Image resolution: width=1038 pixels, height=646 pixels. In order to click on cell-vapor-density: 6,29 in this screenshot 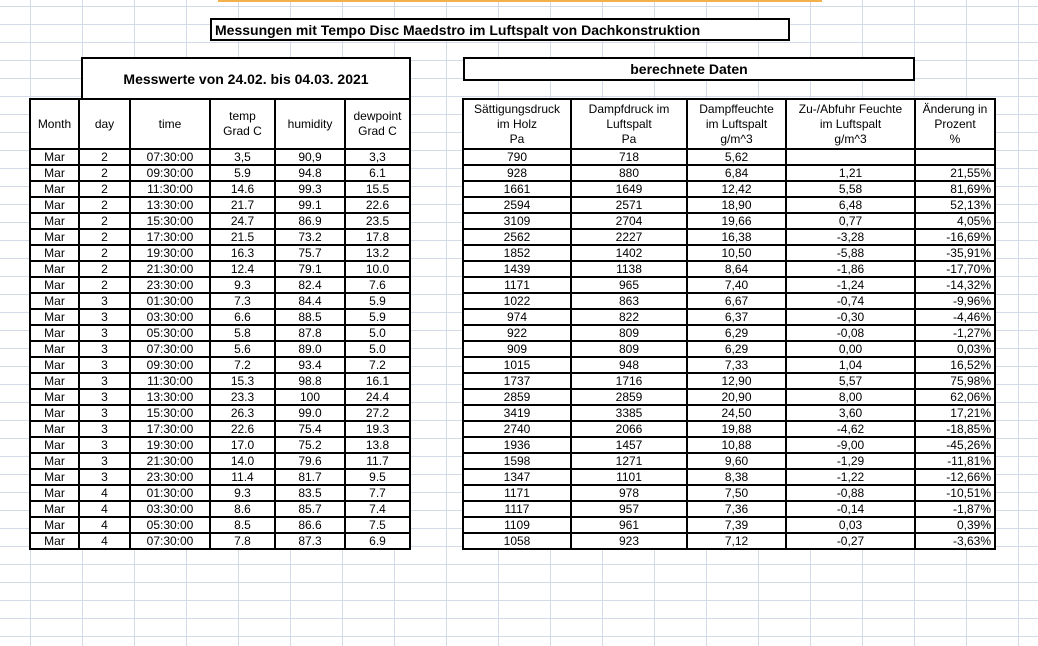, I will do `click(736, 333)`.